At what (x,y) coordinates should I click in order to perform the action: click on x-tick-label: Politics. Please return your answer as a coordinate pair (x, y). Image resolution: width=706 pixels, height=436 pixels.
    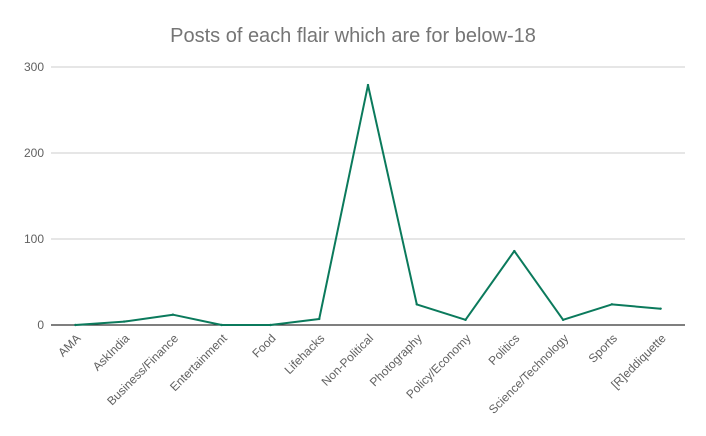
    Looking at the image, I should click on (504, 349).